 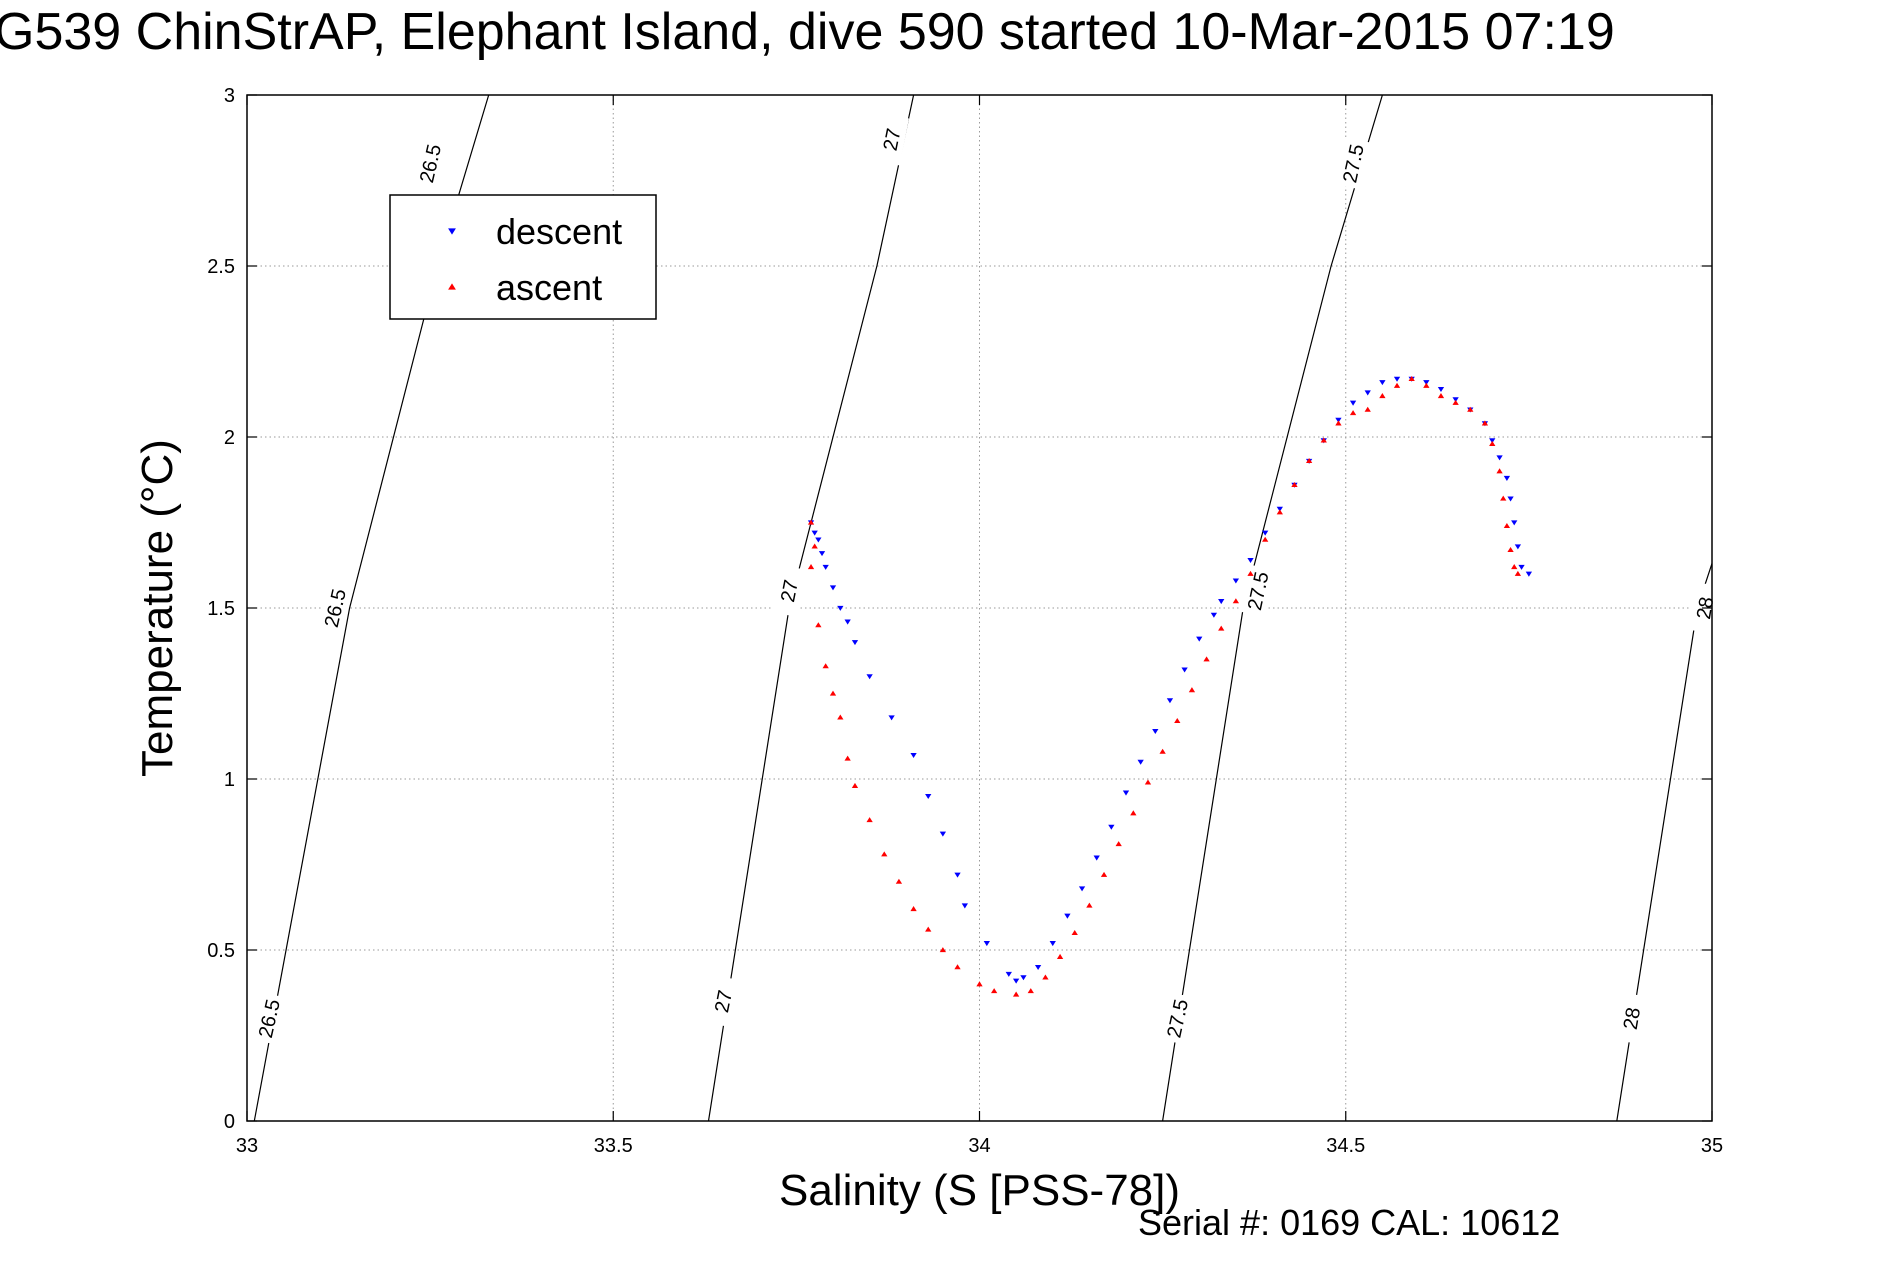 I want to click on x-tick-label: 33, so click(x=247, y=1146).